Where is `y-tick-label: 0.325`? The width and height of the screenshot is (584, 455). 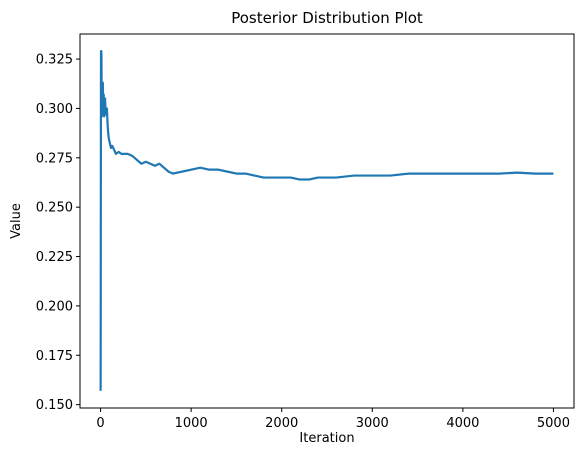
y-tick-label: 0.325 is located at coordinates (54, 60).